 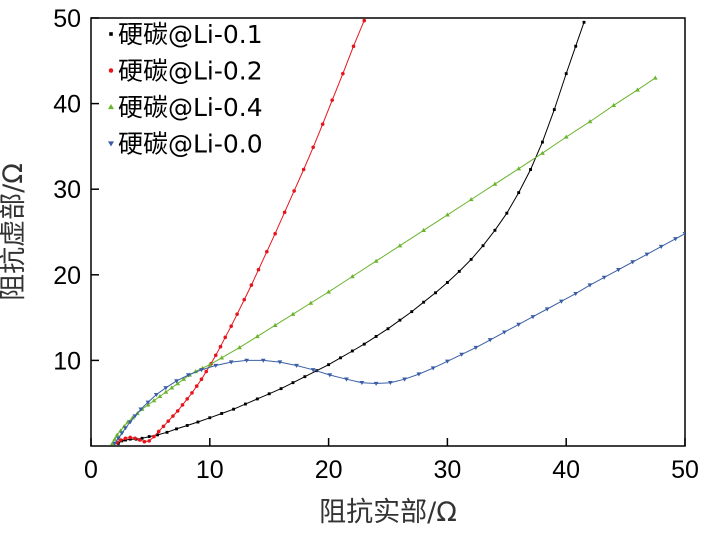 What do you see at coordinates (67, 276) in the screenshot?
I see `y-tick-label: 20` at bounding box center [67, 276].